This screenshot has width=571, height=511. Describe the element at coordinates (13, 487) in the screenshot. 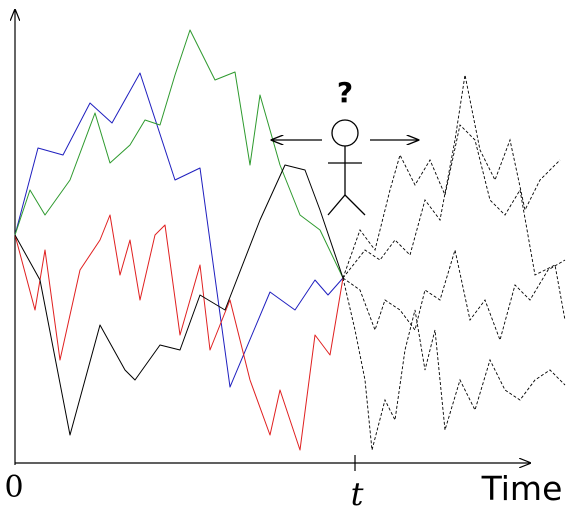

I see `origin-label: 0` at that location.